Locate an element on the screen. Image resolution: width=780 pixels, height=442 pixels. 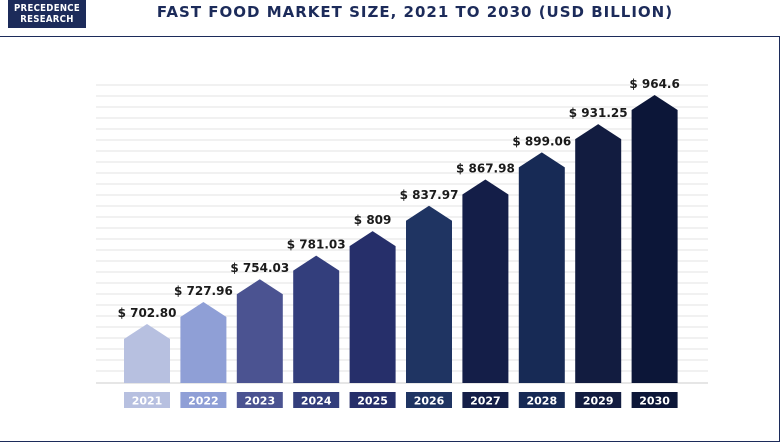
bar-2021 is located at coordinates (147, 353).